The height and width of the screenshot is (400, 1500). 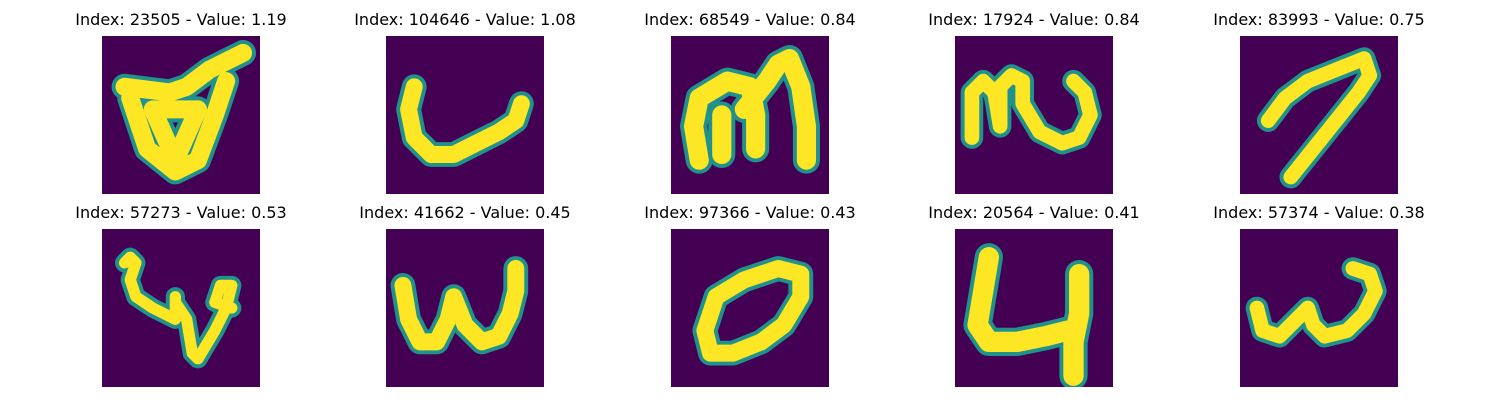 What do you see at coordinates (750, 212) in the screenshot?
I see `panel-title: Index: 97366 - Value: 0.43` at bounding box center [750, 212].